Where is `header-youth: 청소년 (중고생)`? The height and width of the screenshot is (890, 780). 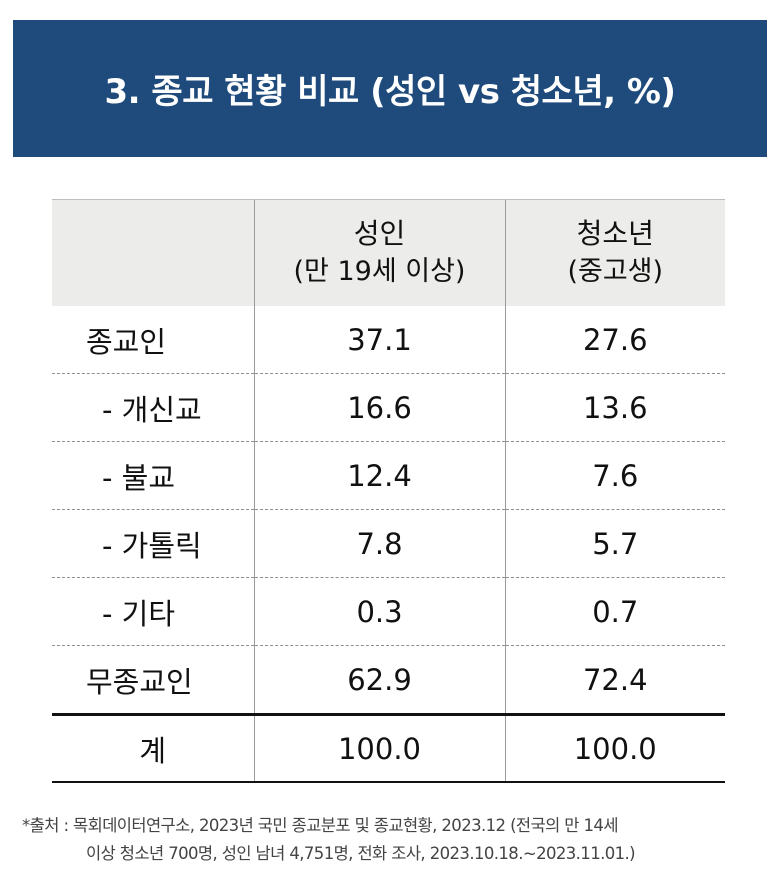
header-youth: 청소년 (중고생) is located at coordinates (614, 252).